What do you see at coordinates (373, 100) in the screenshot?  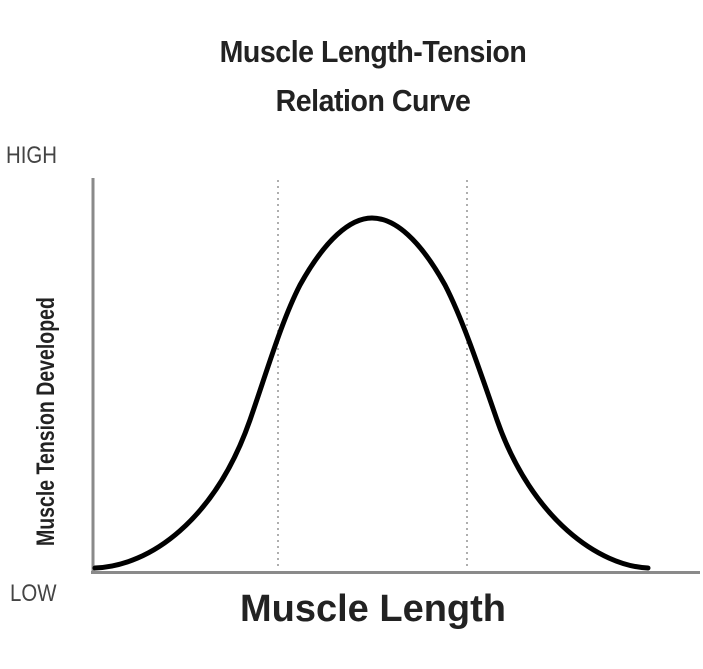 I see `chart-title-line-2: Relation Curve` at bounding box center [373, 100].